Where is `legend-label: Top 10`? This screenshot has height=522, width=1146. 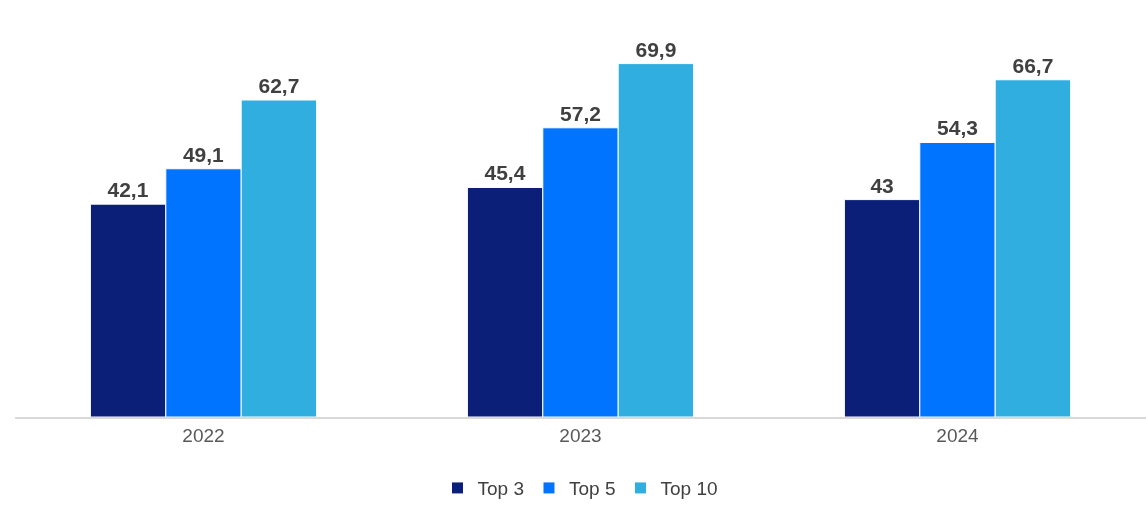 legend-label: Top 10 is located at coordinates (689, 489).